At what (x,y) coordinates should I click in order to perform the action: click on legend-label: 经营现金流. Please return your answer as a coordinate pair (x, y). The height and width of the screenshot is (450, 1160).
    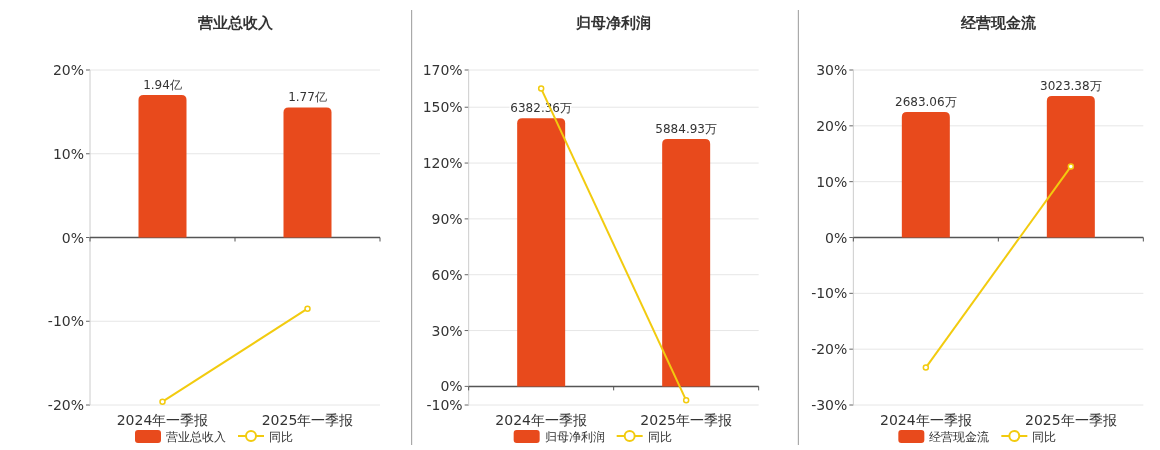
    Looking at the image, I should click on (959, 437).